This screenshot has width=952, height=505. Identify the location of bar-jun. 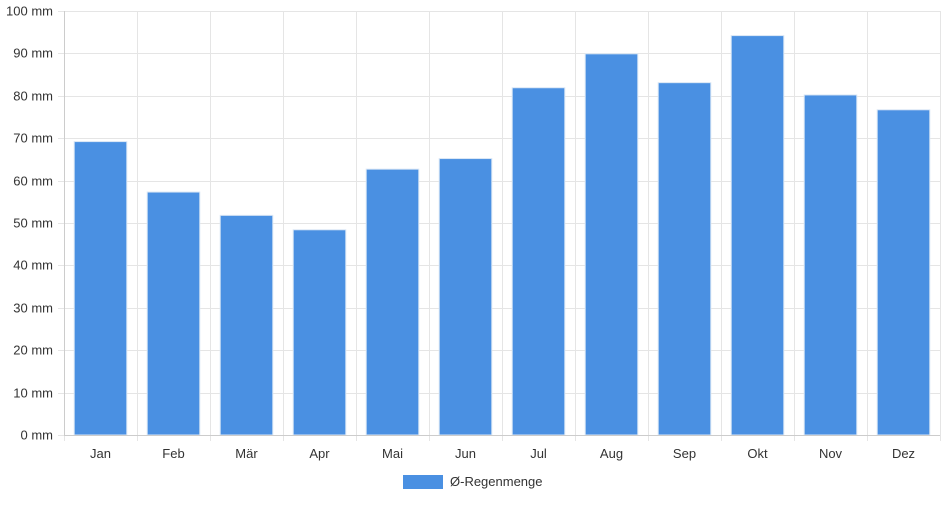
(465, 297).